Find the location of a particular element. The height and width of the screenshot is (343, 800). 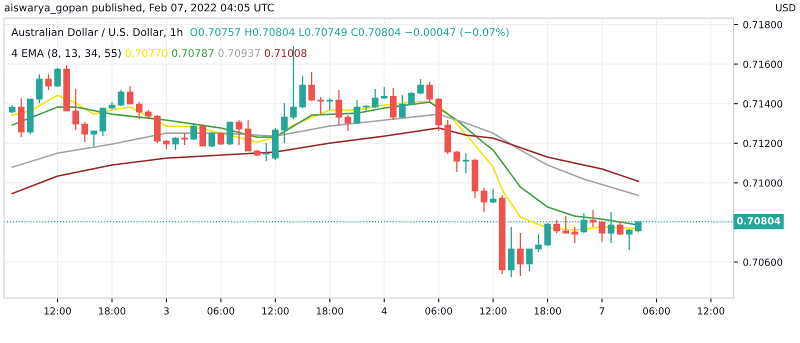

y-tick-label: 0.71600 is located at coordinates (762, 64).